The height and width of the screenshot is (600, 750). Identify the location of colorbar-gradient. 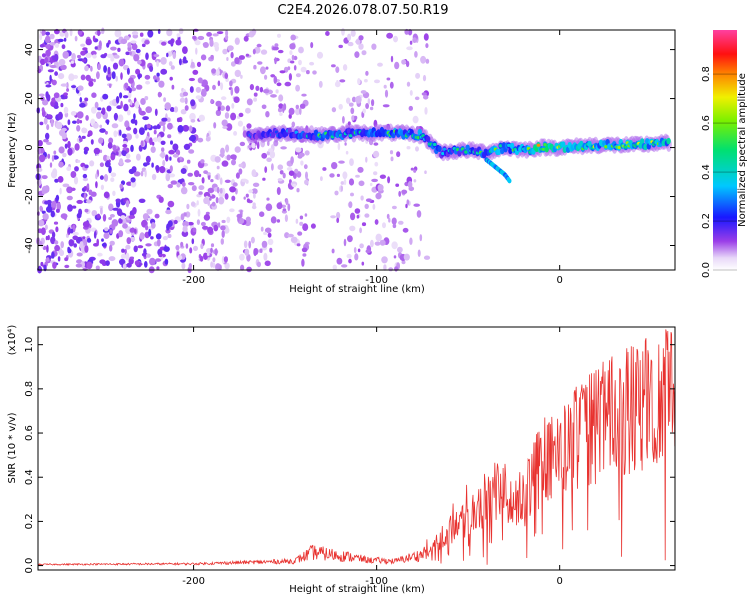
(725, 150).